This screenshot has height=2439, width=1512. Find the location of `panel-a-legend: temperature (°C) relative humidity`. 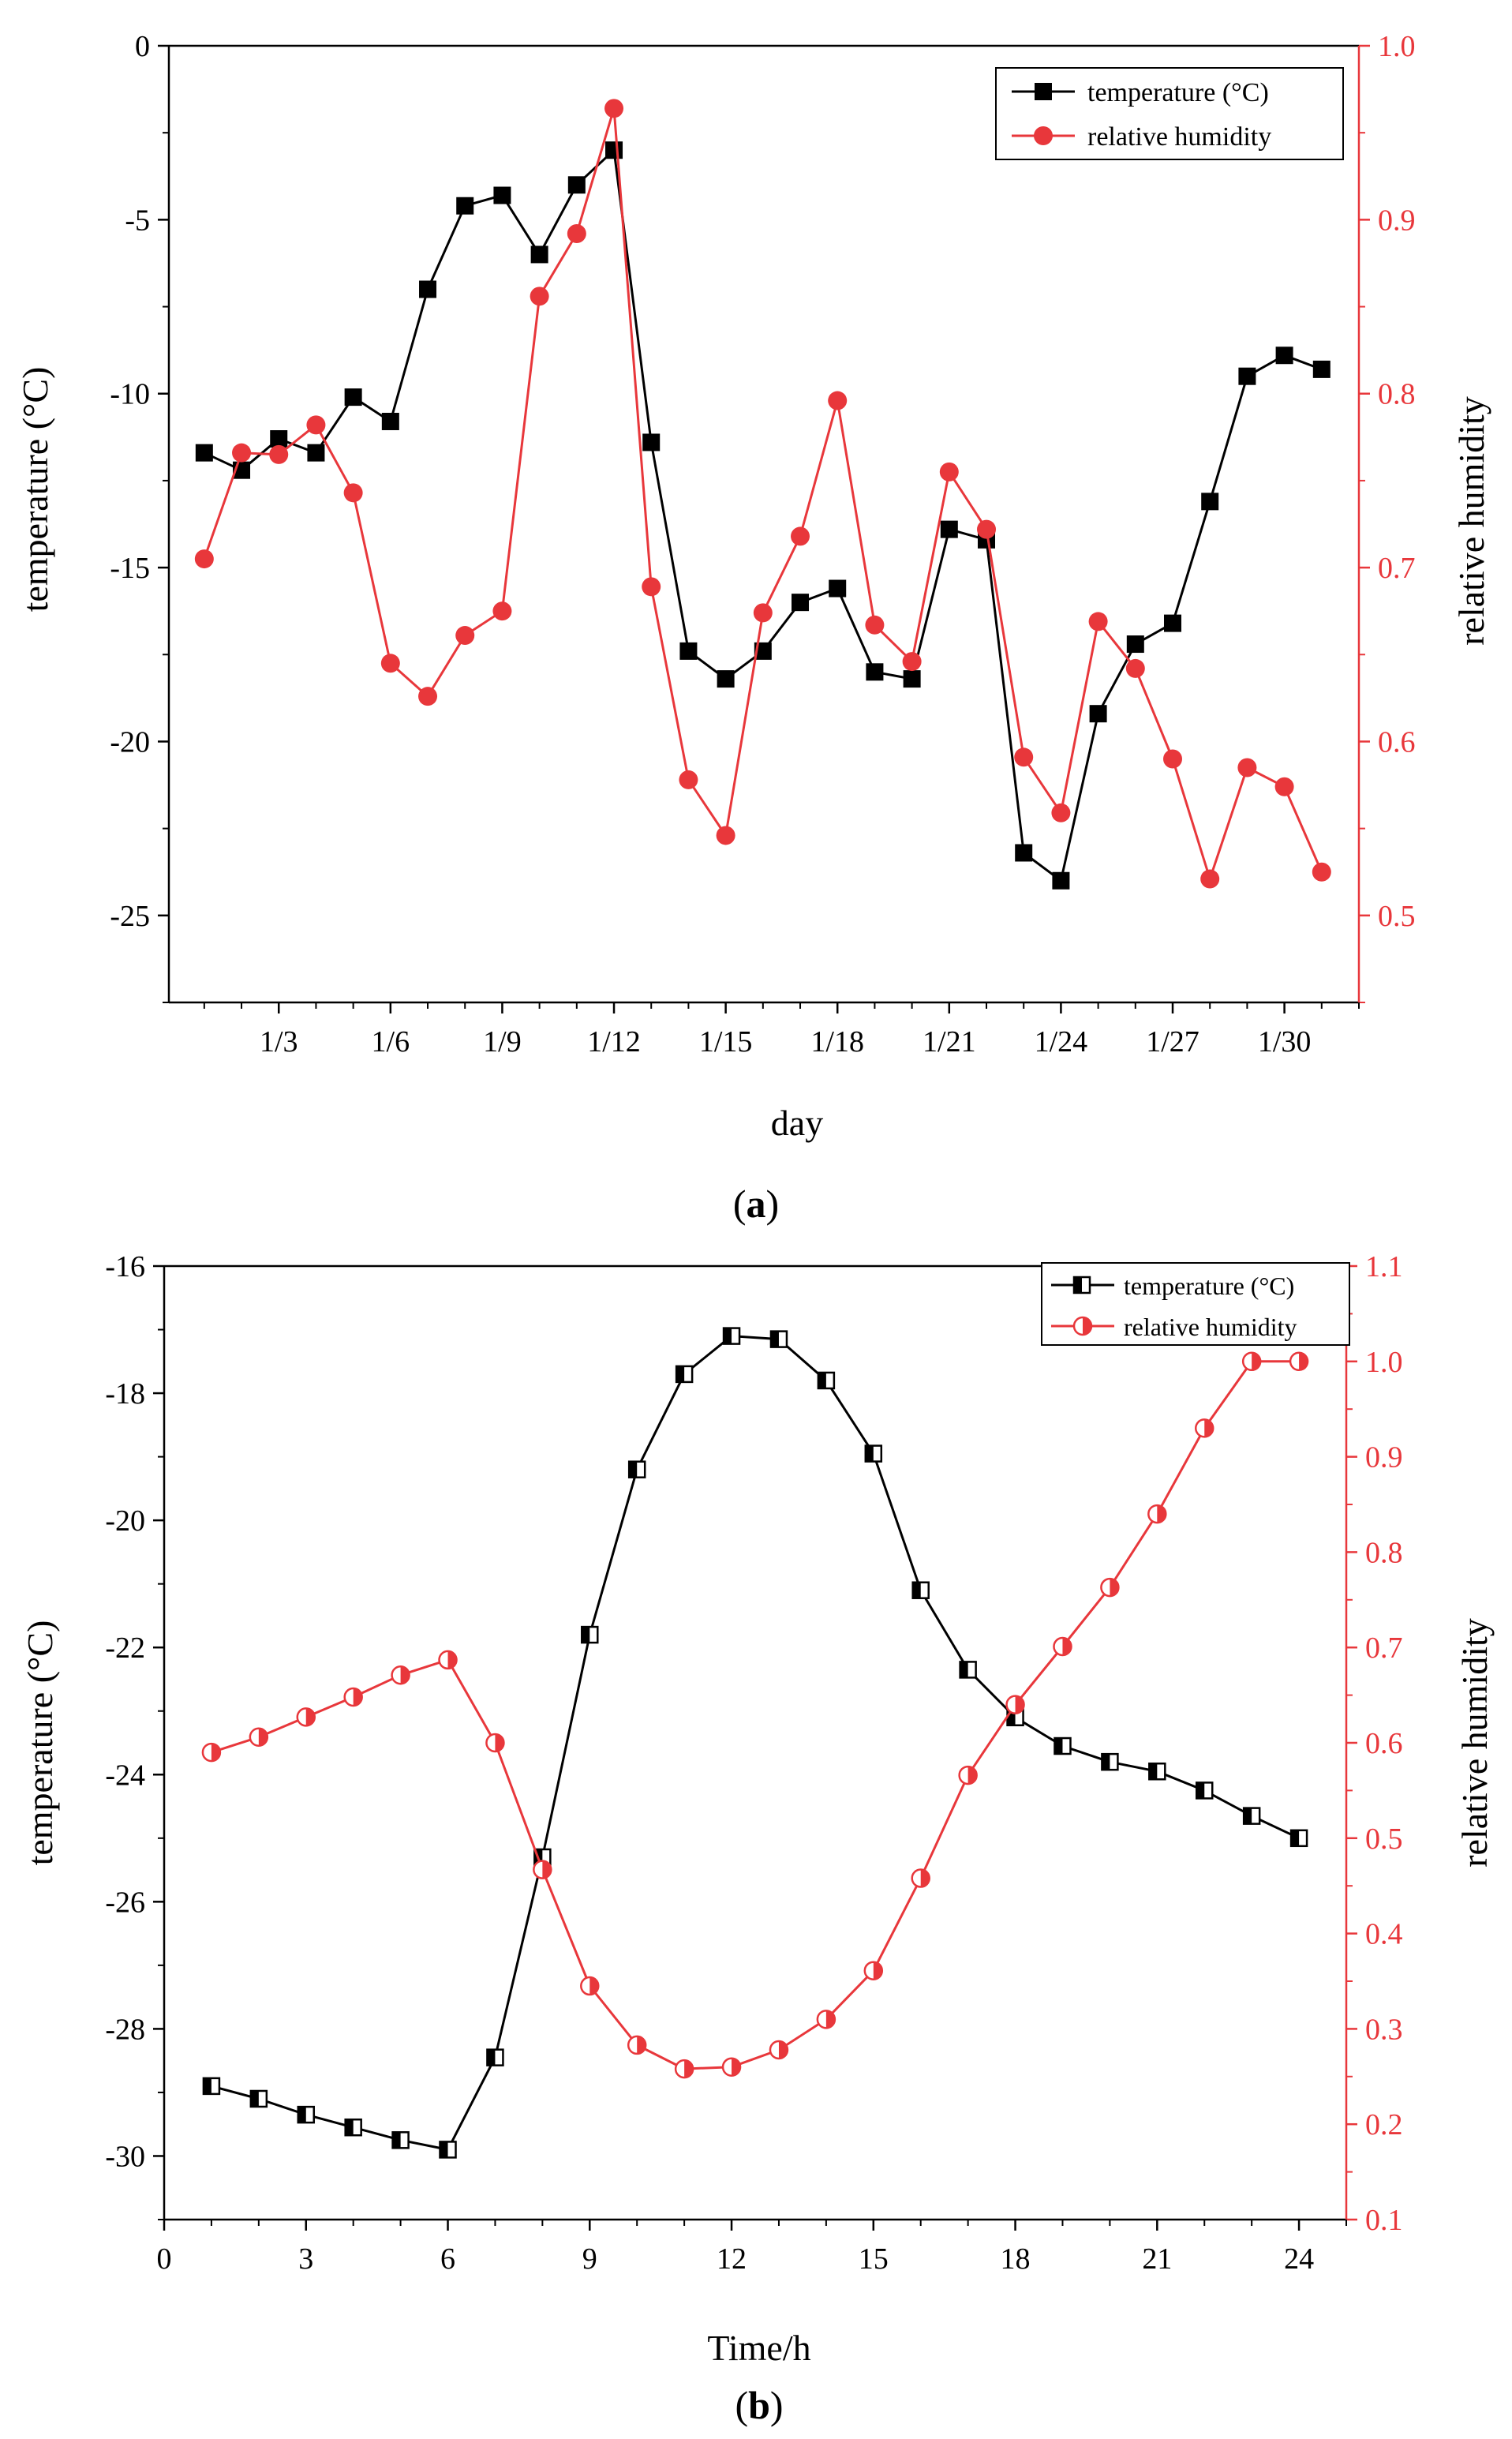

panel-a-legend: temperature (°C) relative humidity is located at coordinates (1169, 113).